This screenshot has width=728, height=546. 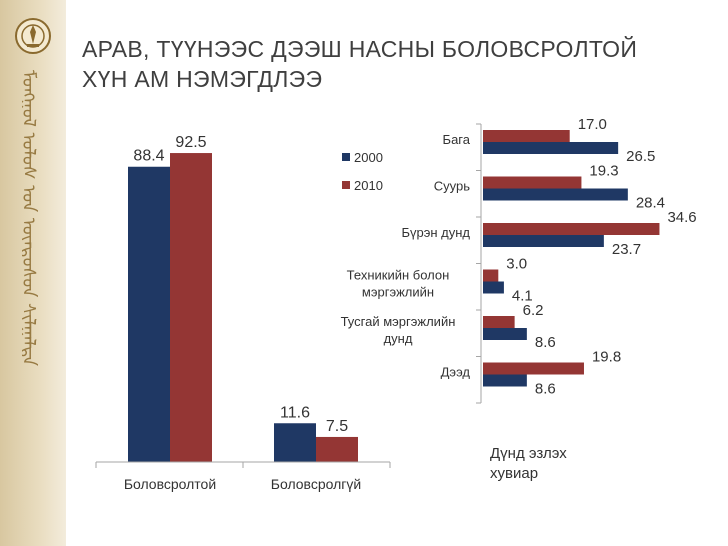 I want to click on left-value-label-2010-1: 7.5, so click(x=337, y=426).